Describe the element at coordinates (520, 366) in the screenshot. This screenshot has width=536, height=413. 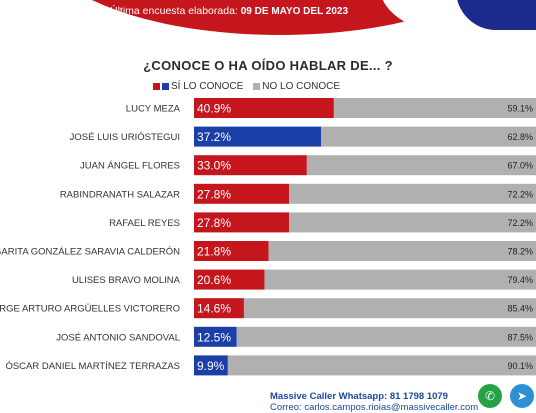
I see `data-label-unknown: 90.1%` at that location.